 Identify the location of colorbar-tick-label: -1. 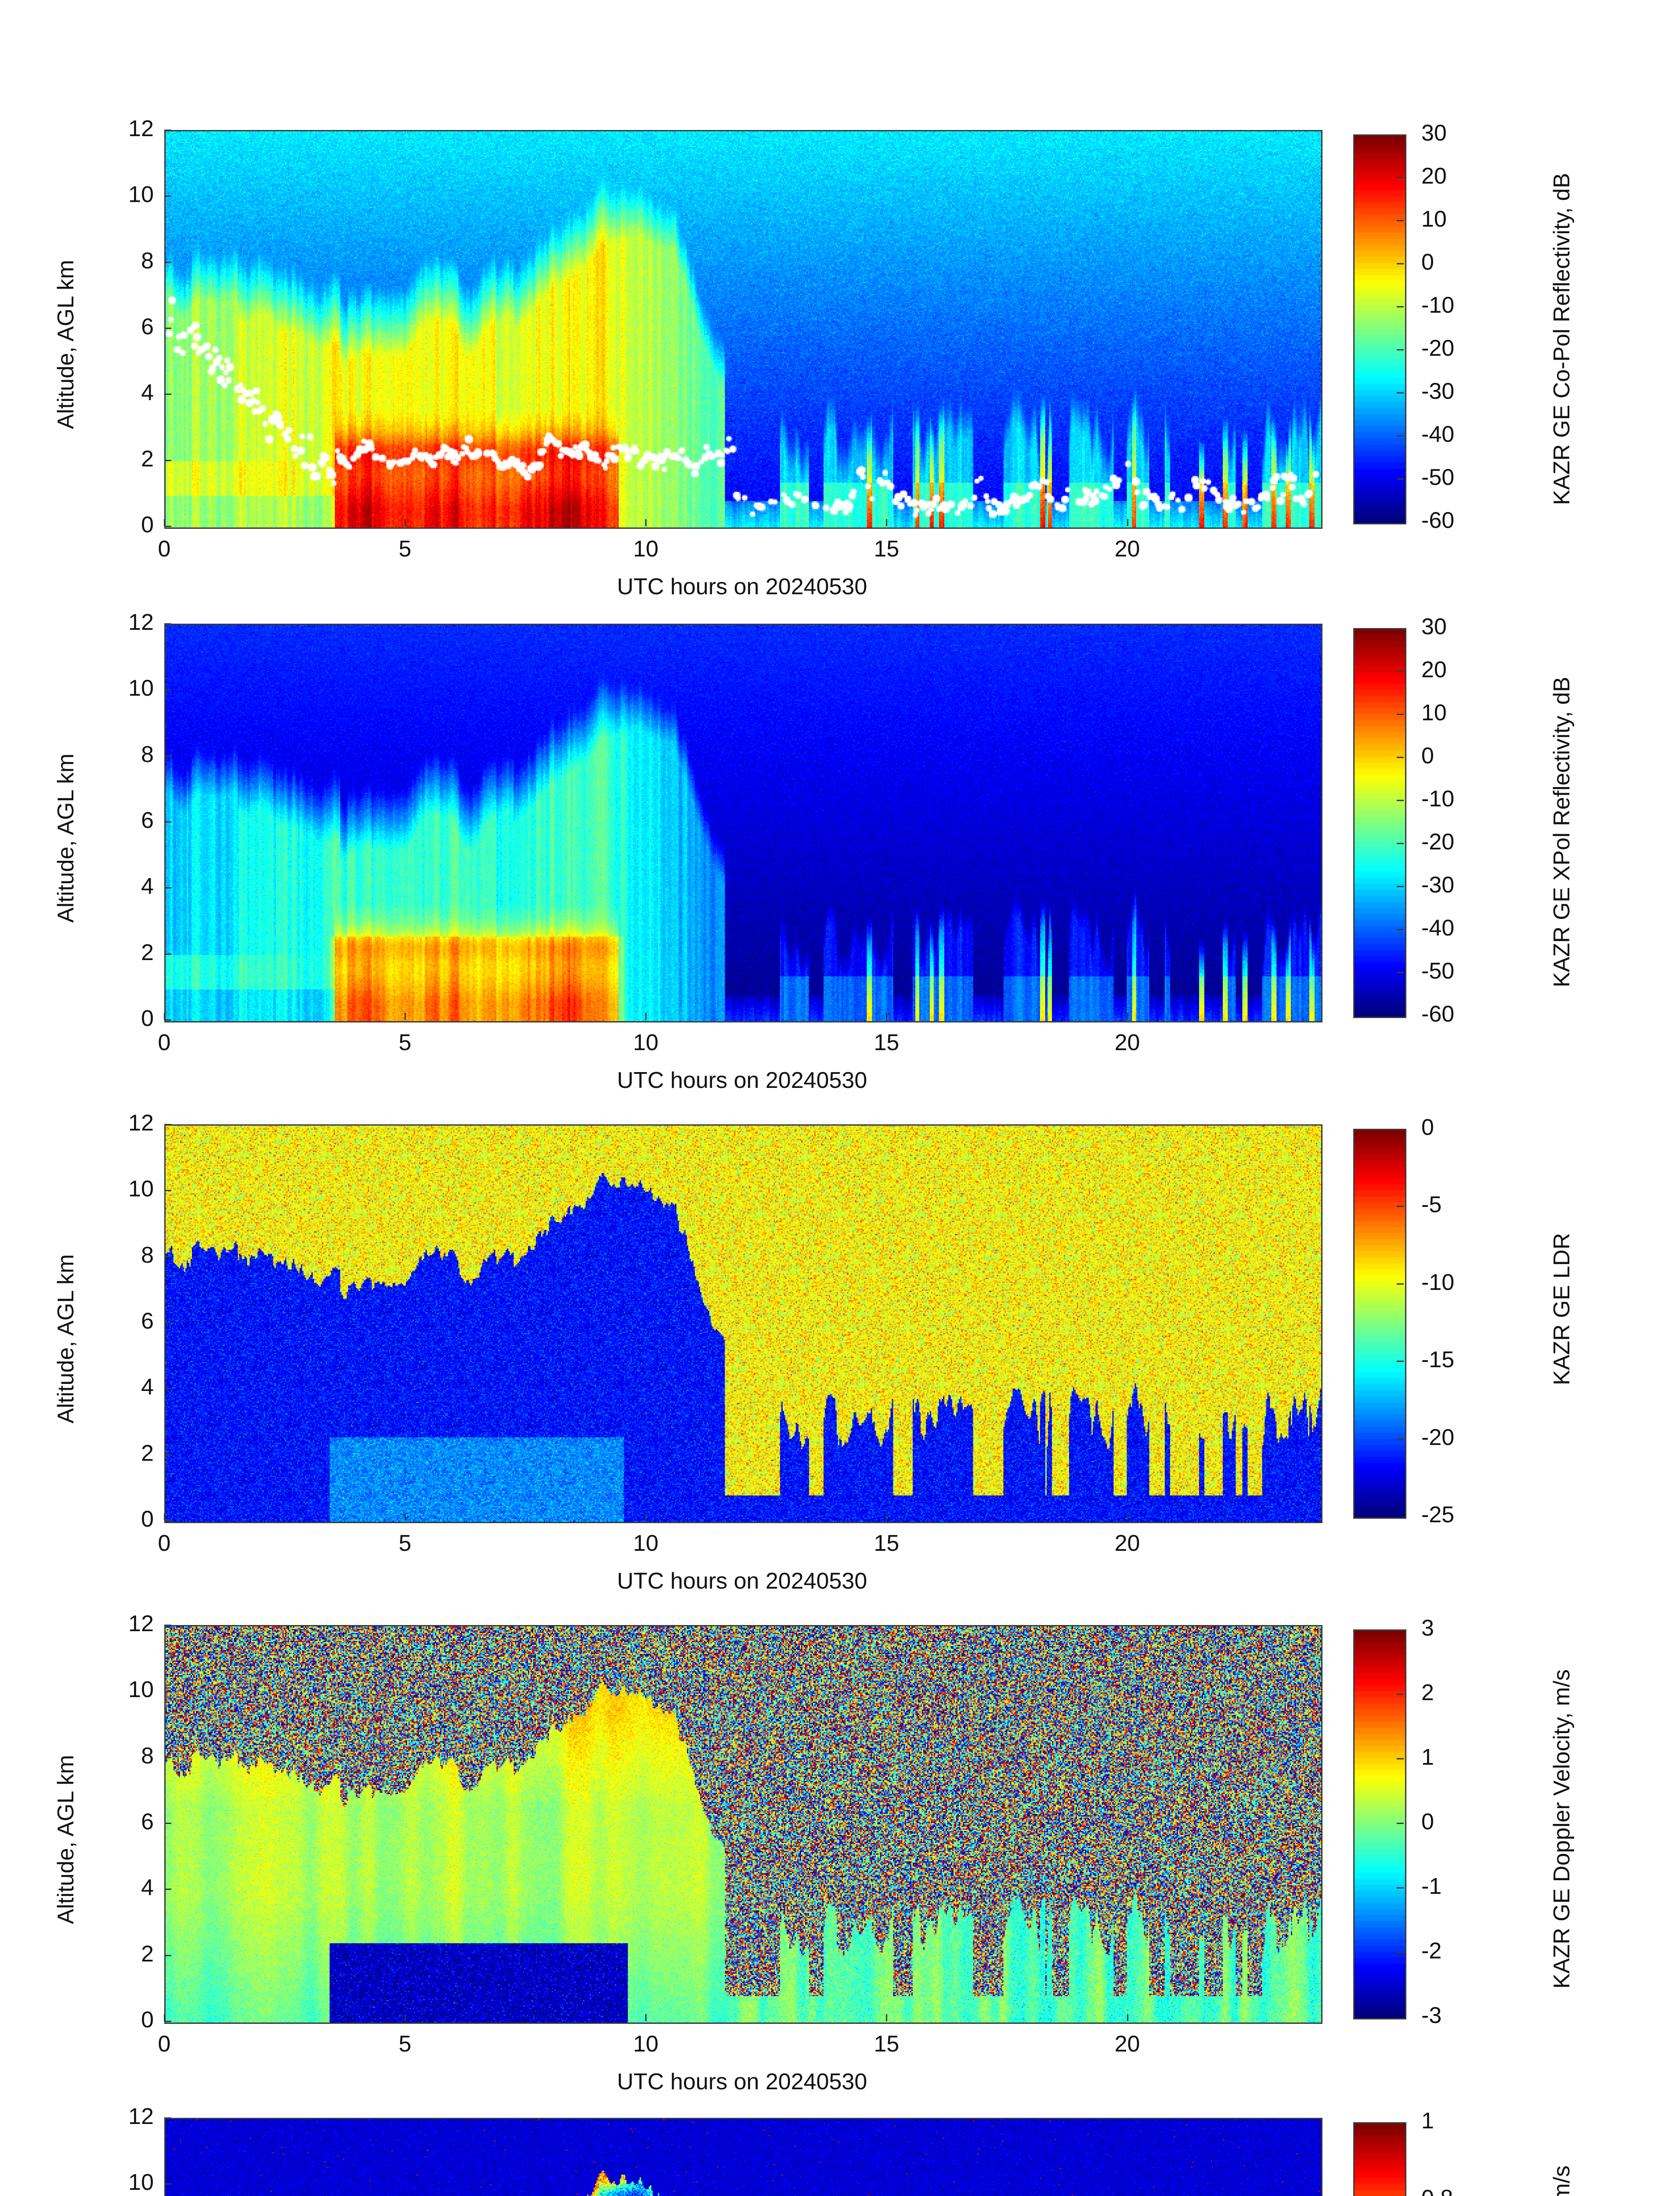
(1431, 1886).